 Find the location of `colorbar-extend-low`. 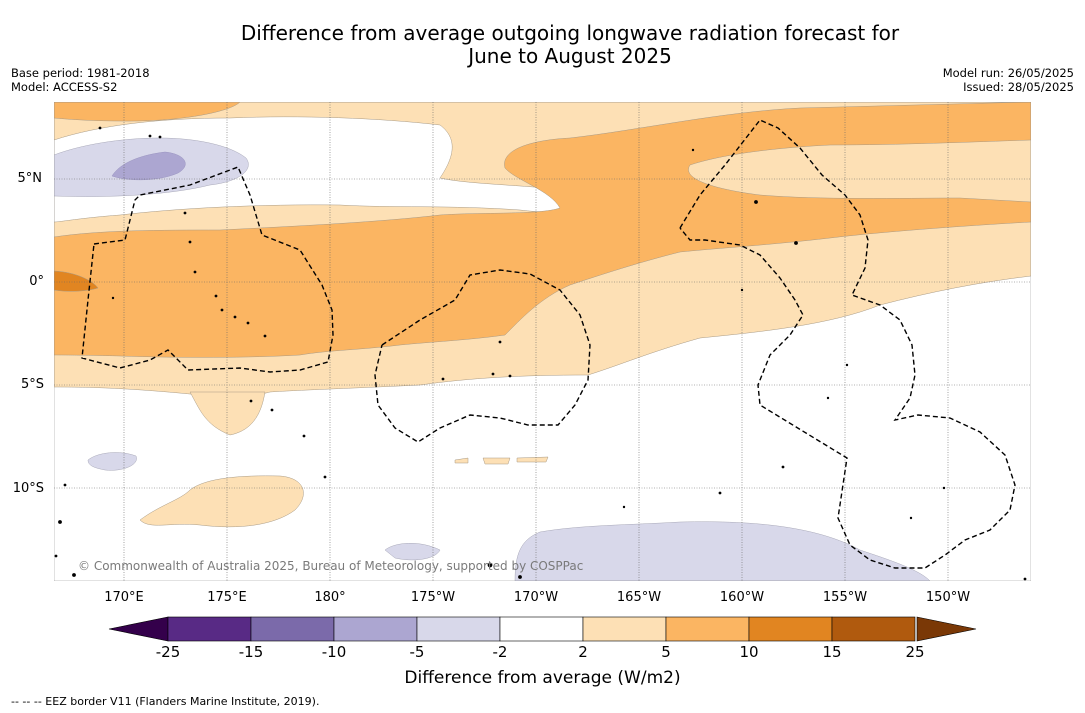

colorbar-extend-low is located at coordinates (138, 629).